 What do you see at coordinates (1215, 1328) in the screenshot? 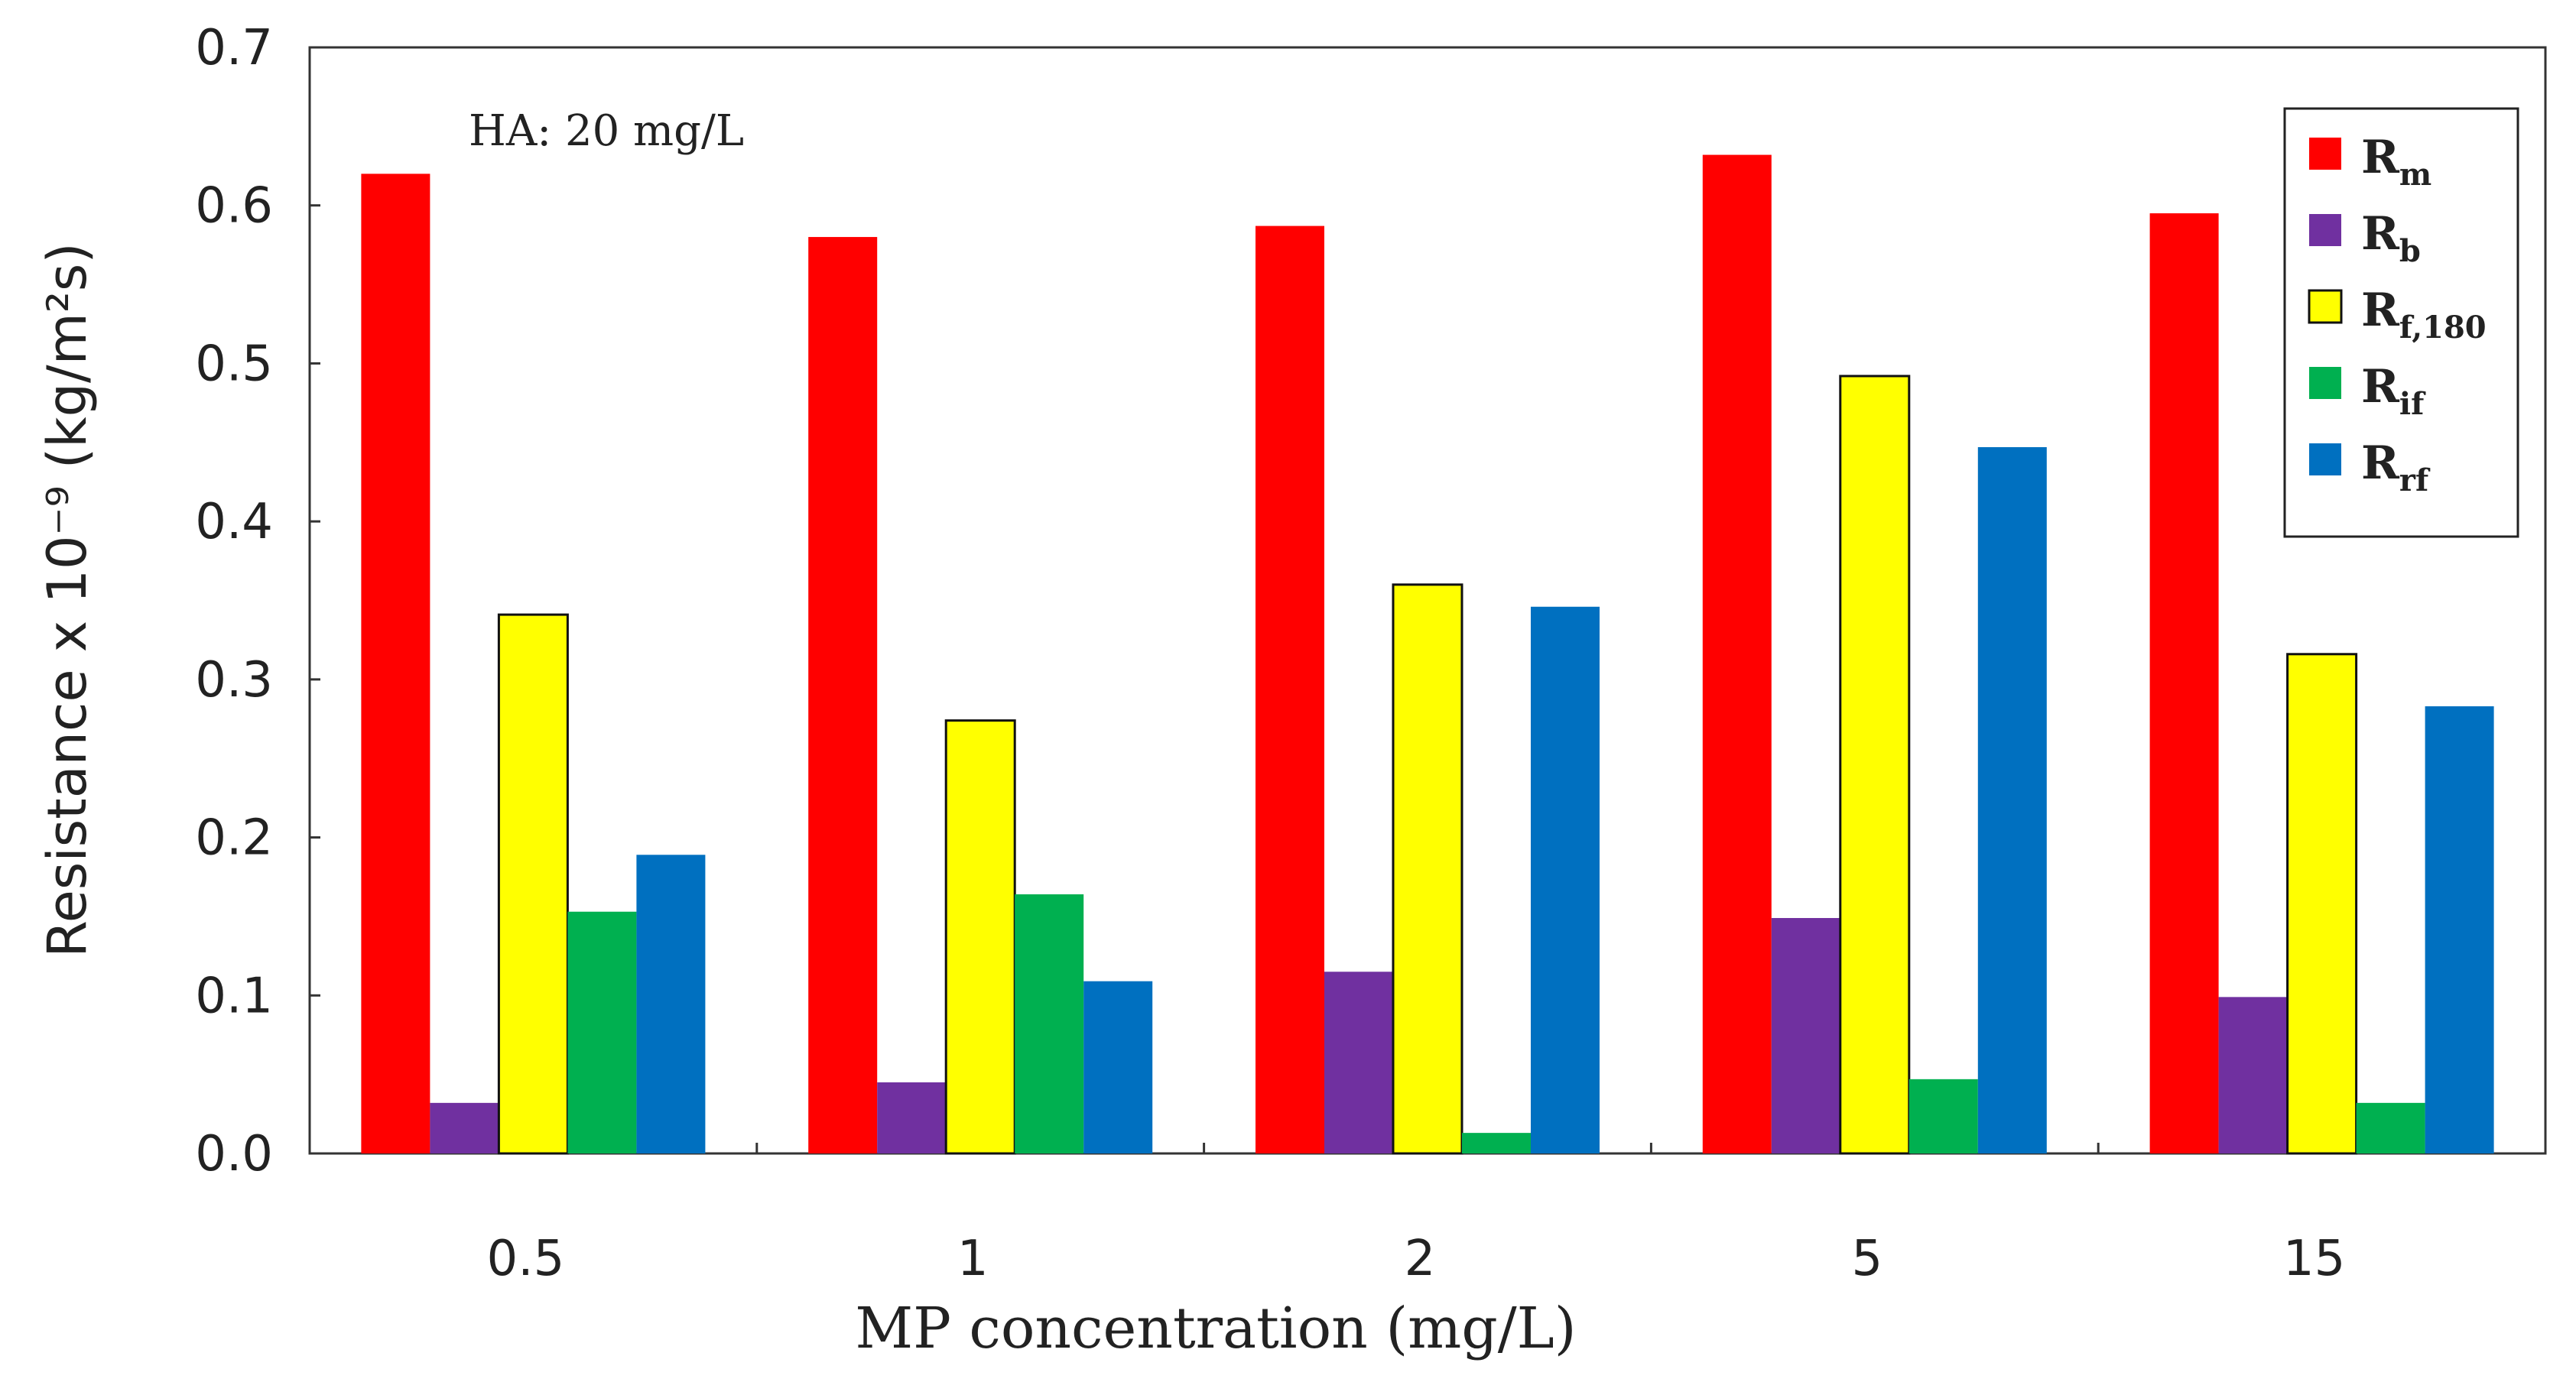
I see `x-axis-title: MP concentration (mg/L)` at bounding box center [1215, 1328].